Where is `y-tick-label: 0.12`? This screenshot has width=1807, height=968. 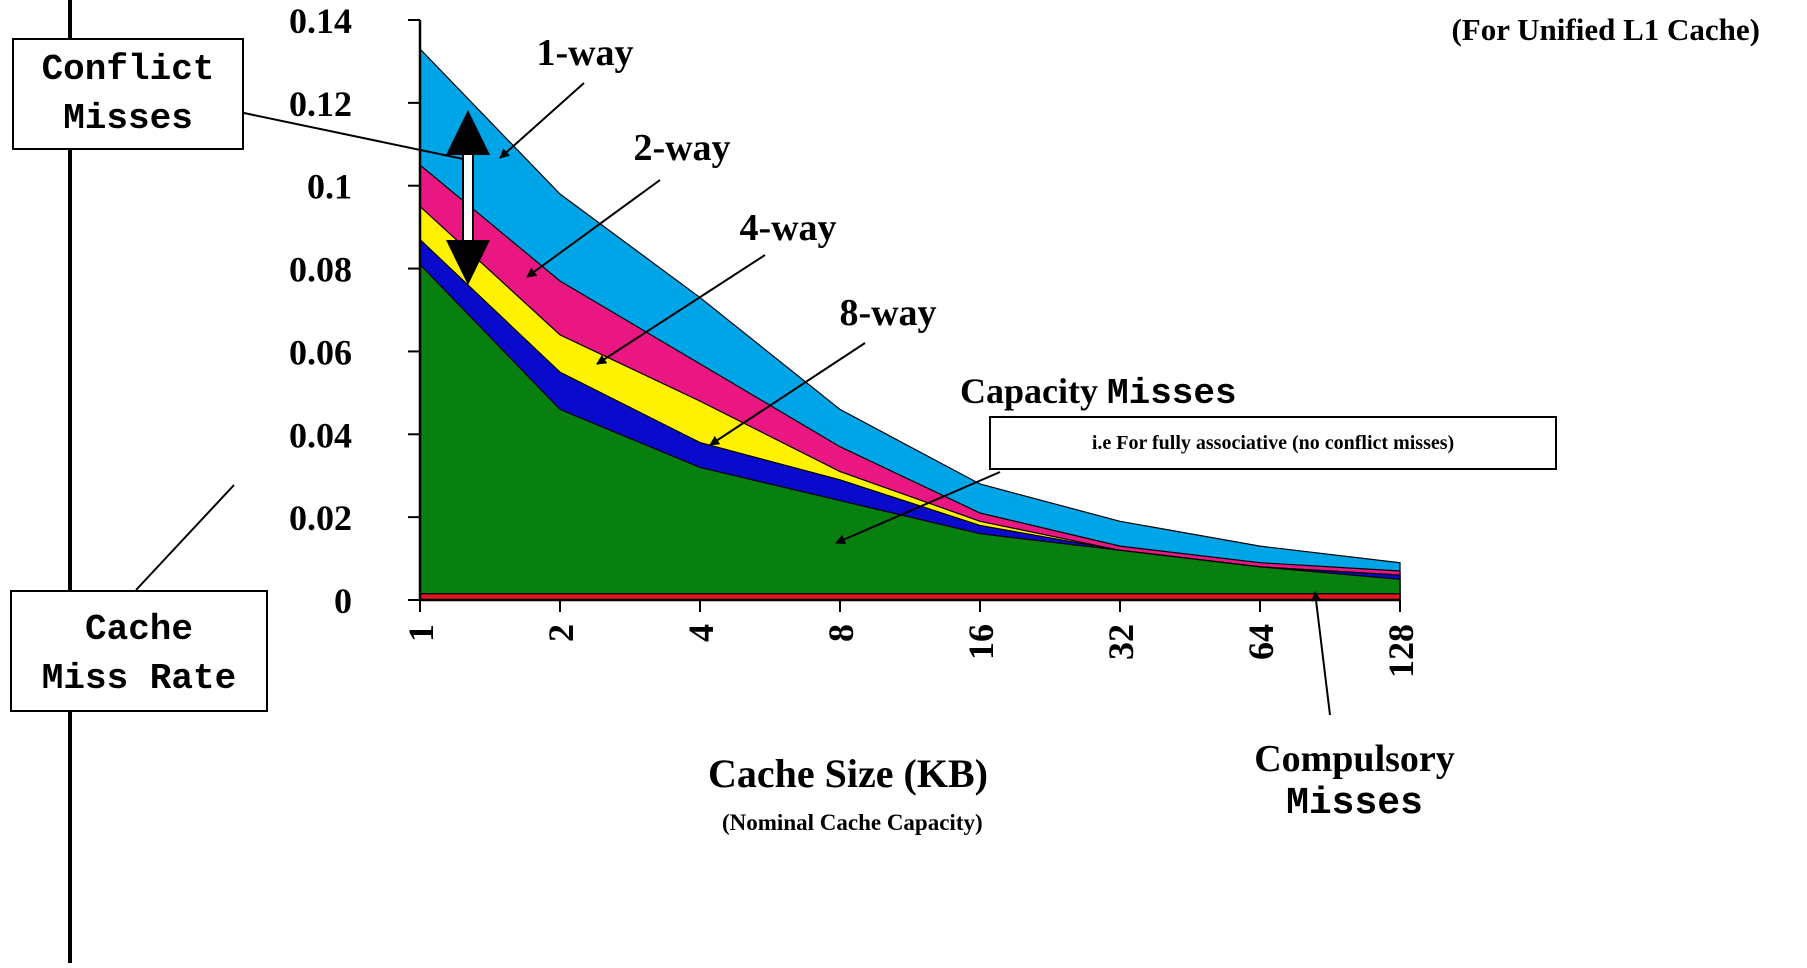
y-tick-label: 0.12 is located at coordinates (320, 104).